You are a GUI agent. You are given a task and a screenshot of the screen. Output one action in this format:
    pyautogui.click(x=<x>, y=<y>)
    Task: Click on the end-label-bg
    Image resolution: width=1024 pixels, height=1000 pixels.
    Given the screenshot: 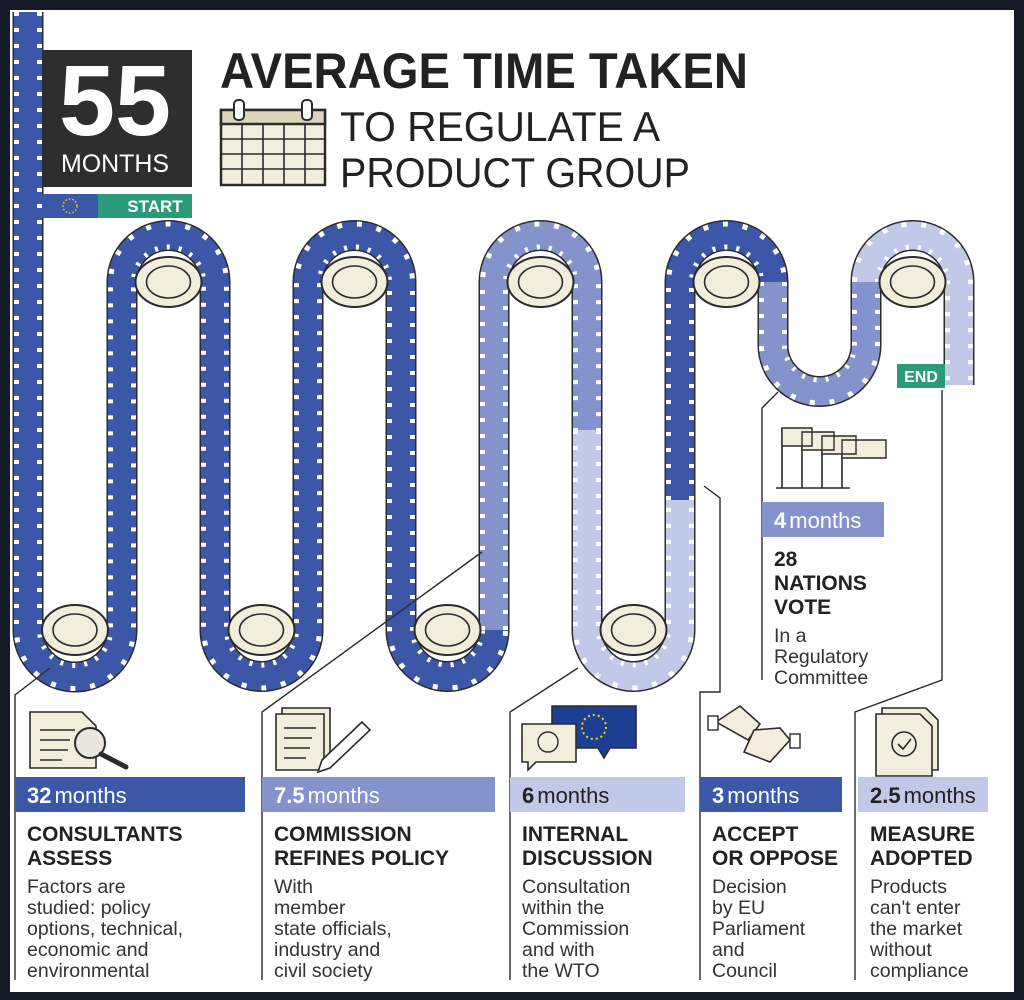 What is the action you would take?
    pyautogui.click(x=921, y=376)
    